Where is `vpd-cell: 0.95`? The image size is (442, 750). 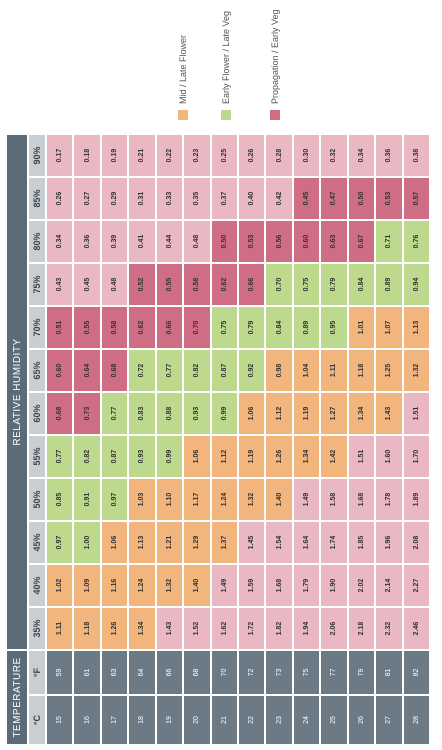
vpd-cell: 0.95 is located at coordinates (334, 327).